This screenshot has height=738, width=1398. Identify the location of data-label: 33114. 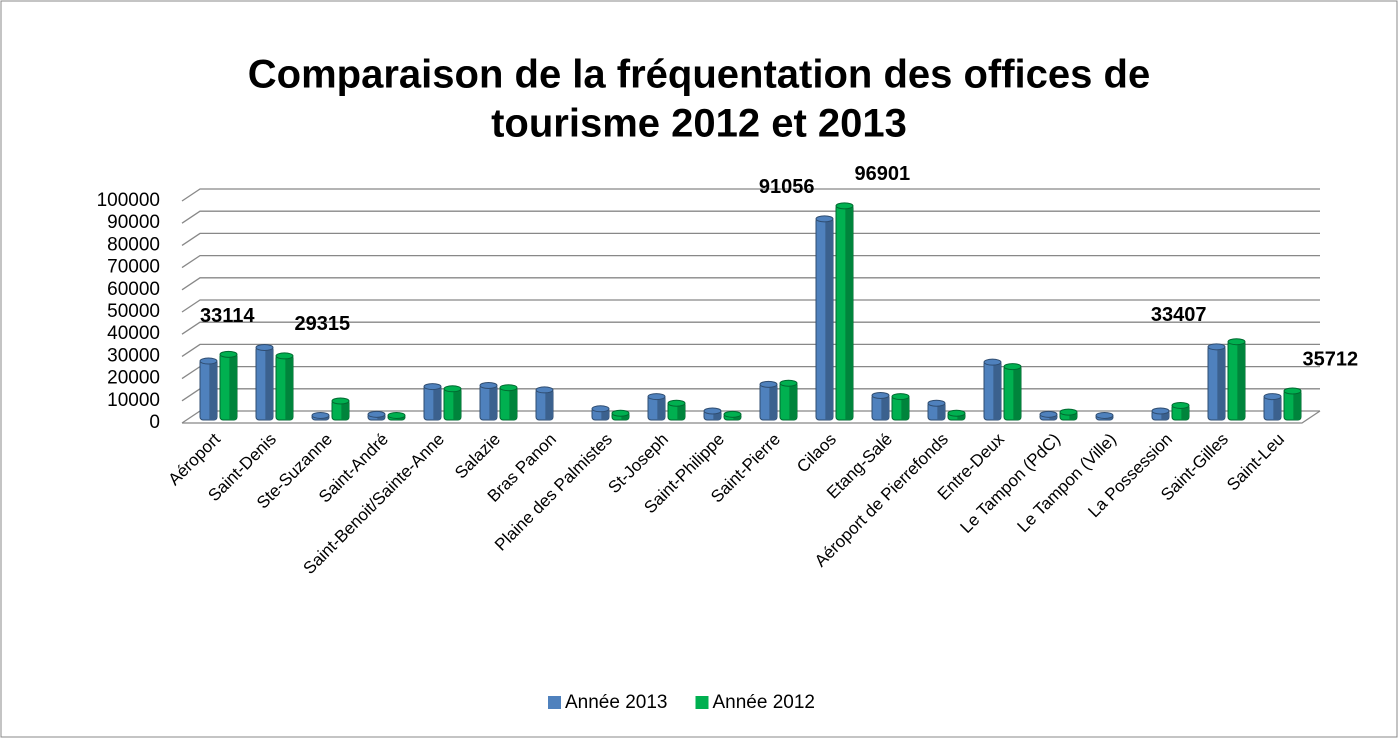
(227, 316).